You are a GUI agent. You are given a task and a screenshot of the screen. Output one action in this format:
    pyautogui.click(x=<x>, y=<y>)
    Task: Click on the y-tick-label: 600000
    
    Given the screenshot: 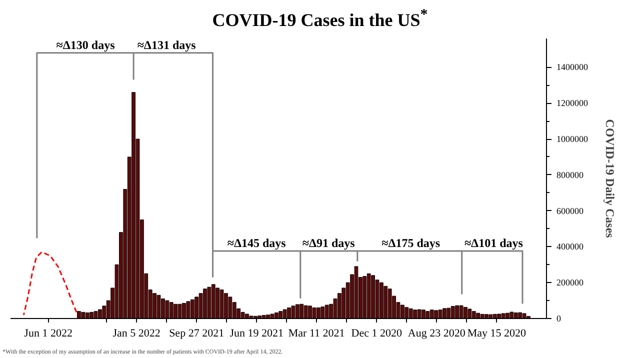 What is the action you would take?
    pyautogui.click(x=570, y=211)
    